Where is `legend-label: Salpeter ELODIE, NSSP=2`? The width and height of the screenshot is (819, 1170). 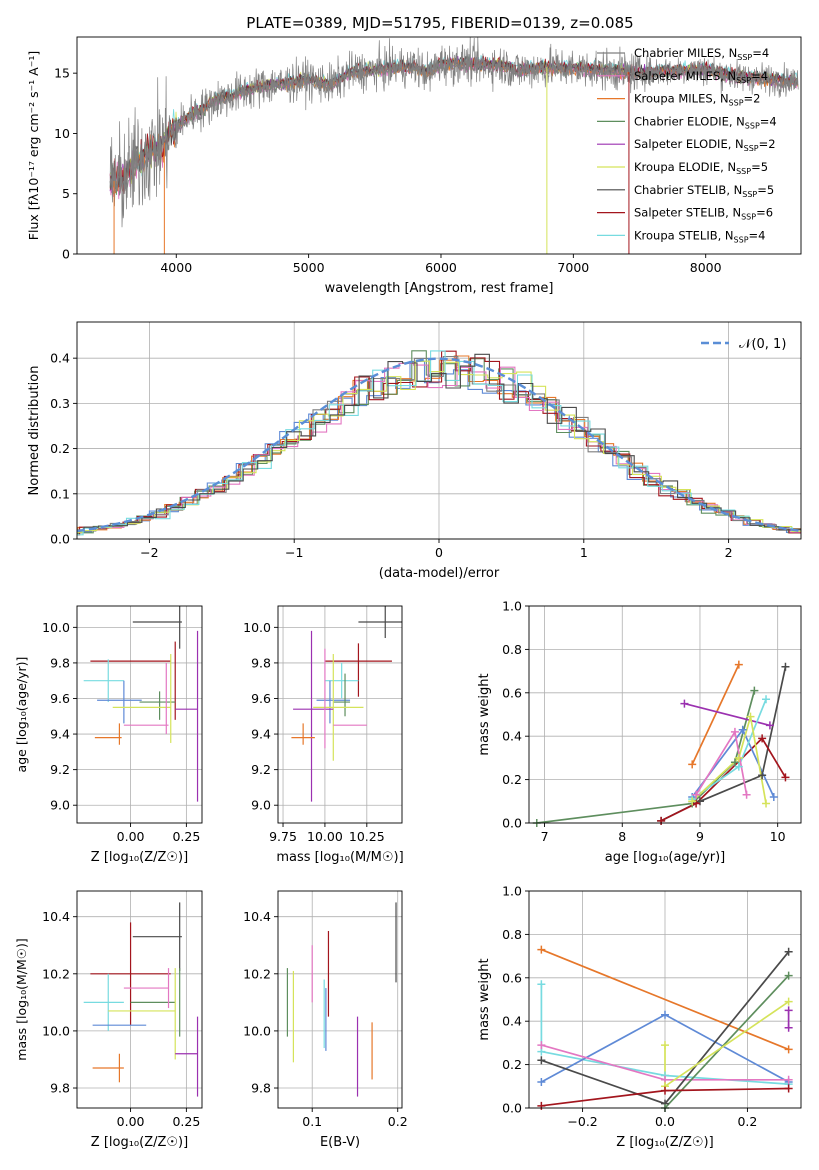 legend-label: Salpeter ELODIE, NSSP=2 is located at coordinates (705, 145).